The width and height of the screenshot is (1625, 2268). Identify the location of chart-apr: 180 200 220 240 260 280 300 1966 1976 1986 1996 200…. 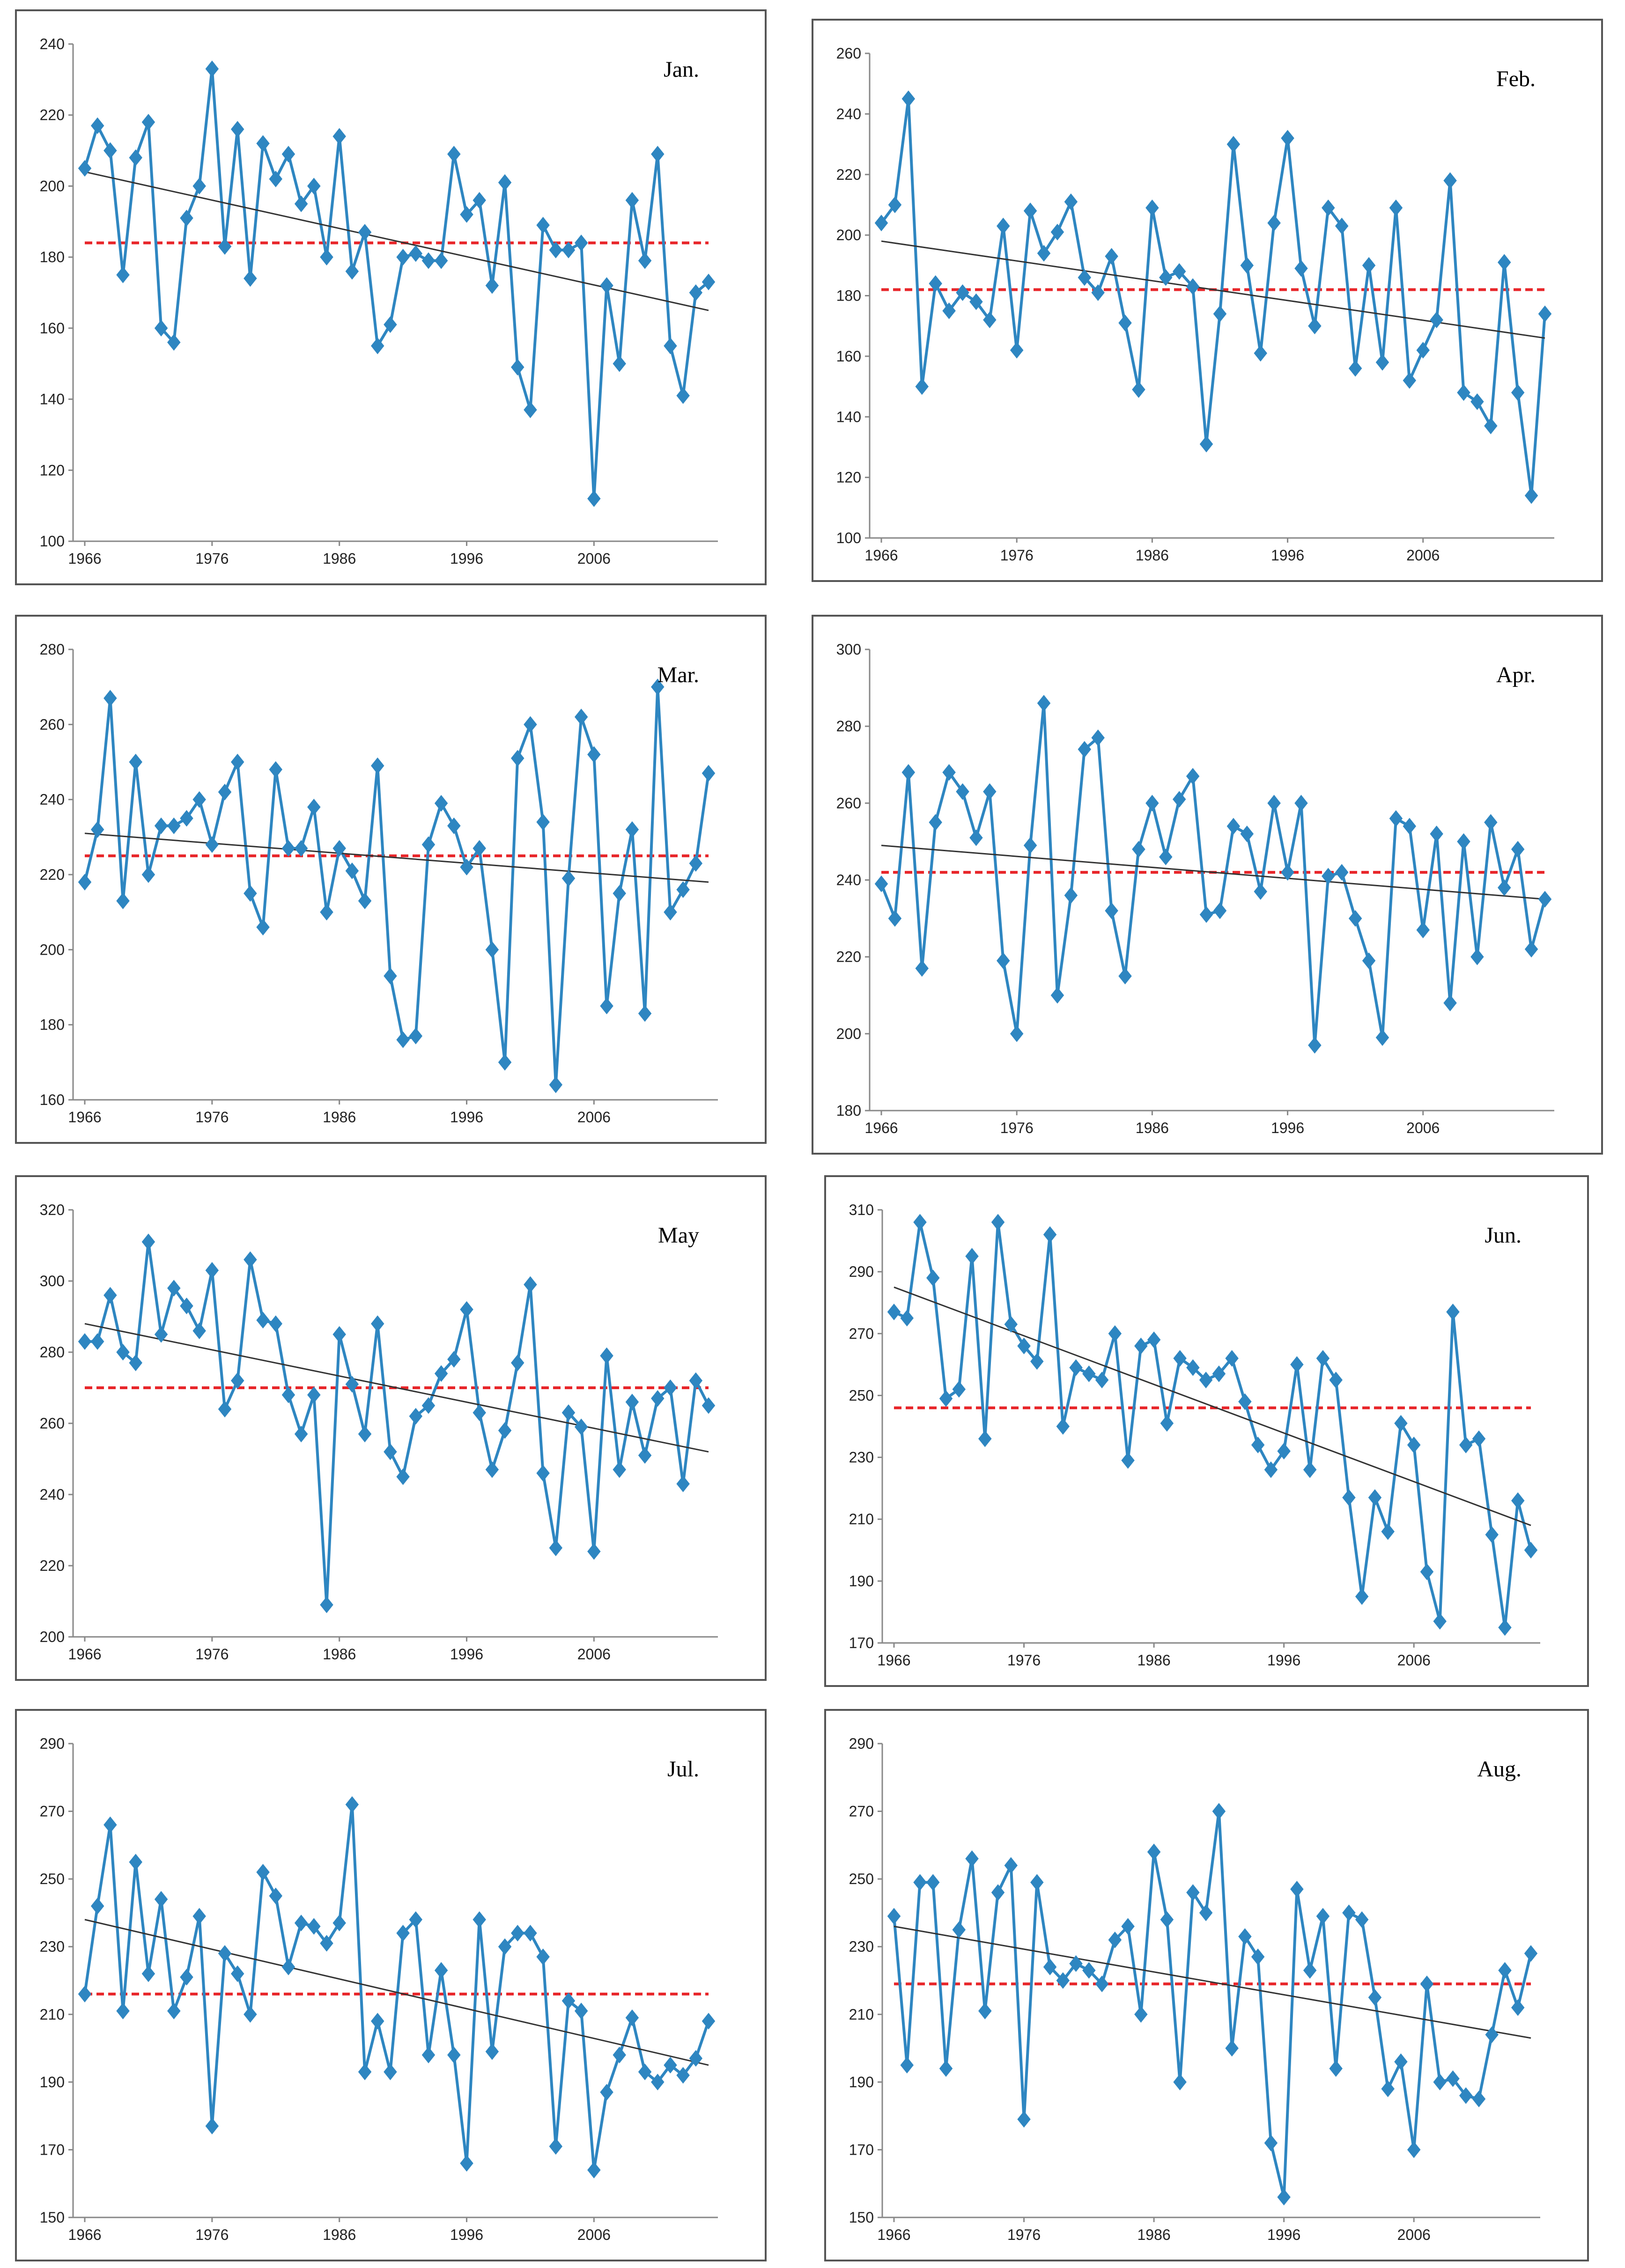
(1195, 889).